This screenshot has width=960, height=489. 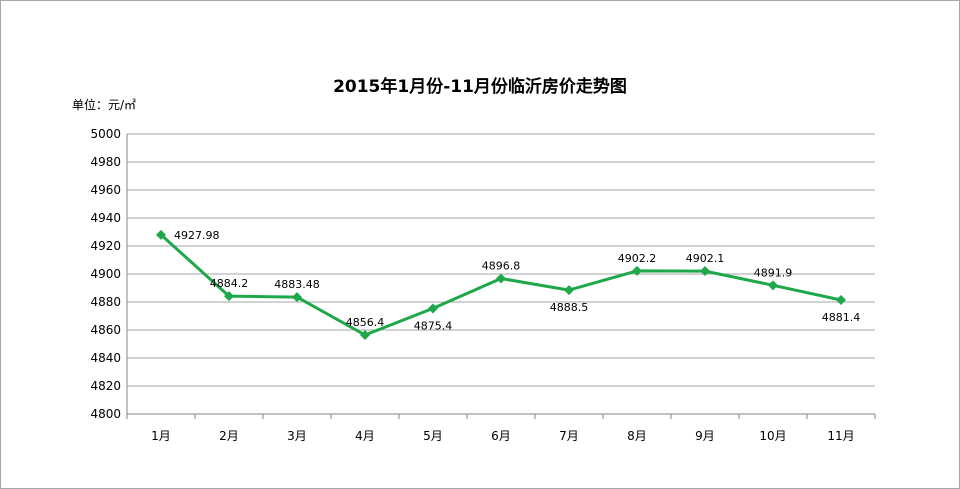 I want to click on y-tick-label: 4880, so click(x=105, y=302).